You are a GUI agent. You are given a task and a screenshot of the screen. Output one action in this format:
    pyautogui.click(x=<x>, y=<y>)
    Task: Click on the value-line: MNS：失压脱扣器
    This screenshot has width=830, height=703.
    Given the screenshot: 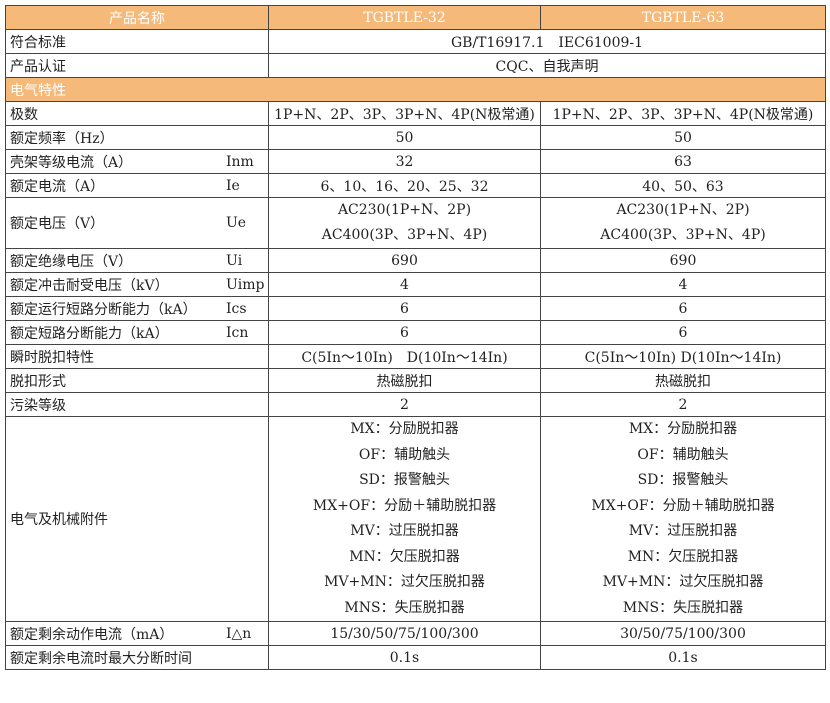 What is the action you would take?
    pyautogui.click(x=683, y=607)
    